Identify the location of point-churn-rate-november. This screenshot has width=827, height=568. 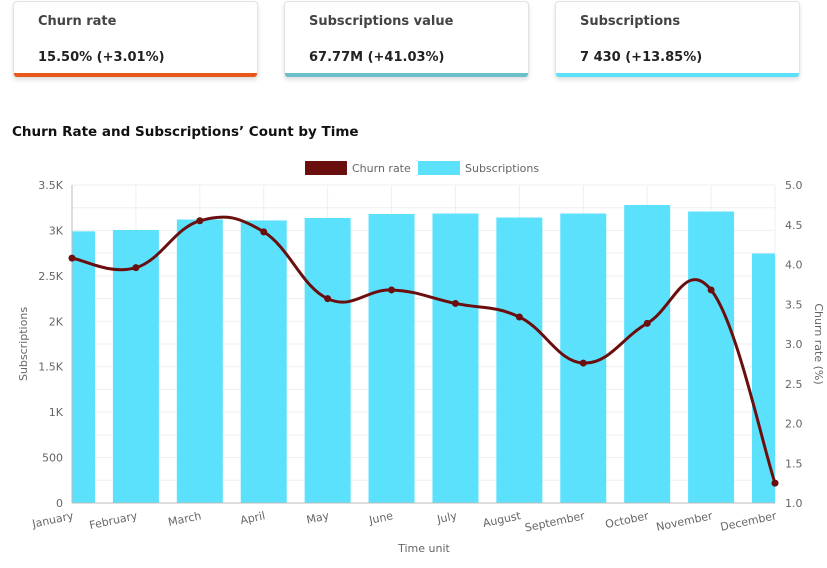
(711, 290).